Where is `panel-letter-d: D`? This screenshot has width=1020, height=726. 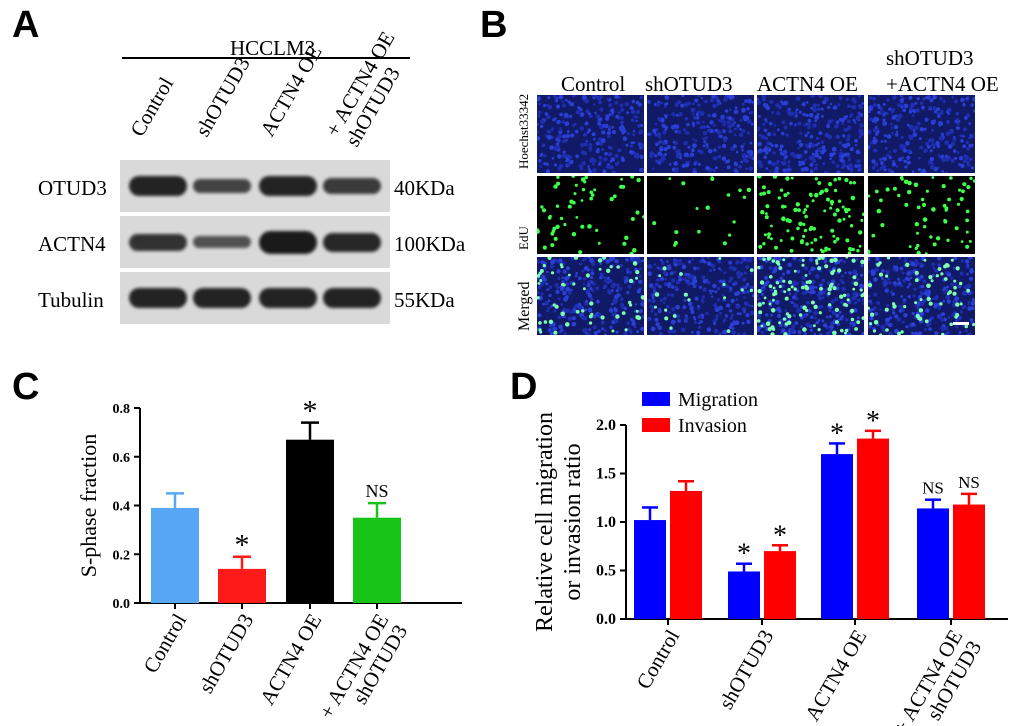 panel-letter-d: D is located at coordinates (524, 387).